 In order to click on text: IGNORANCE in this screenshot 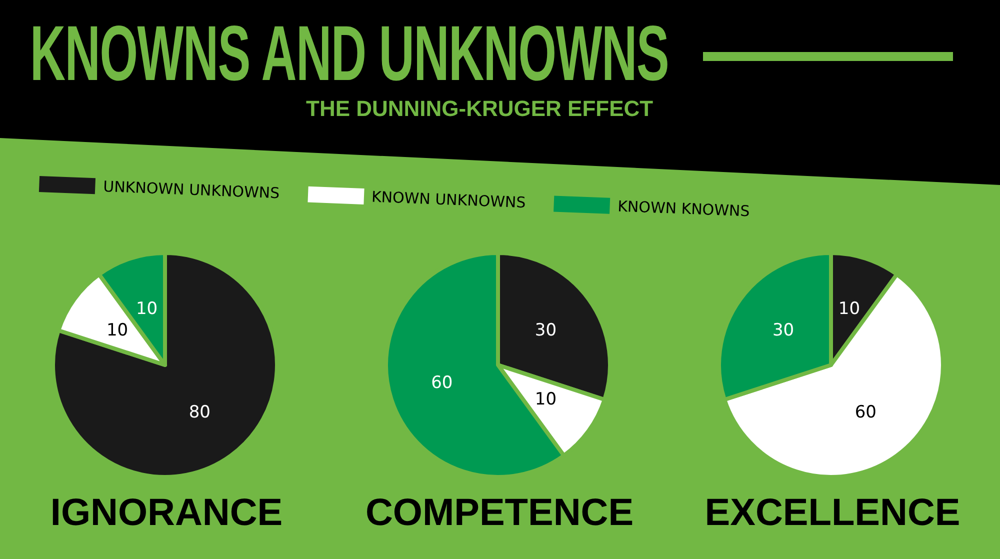, I will do `click(166, 513)`.